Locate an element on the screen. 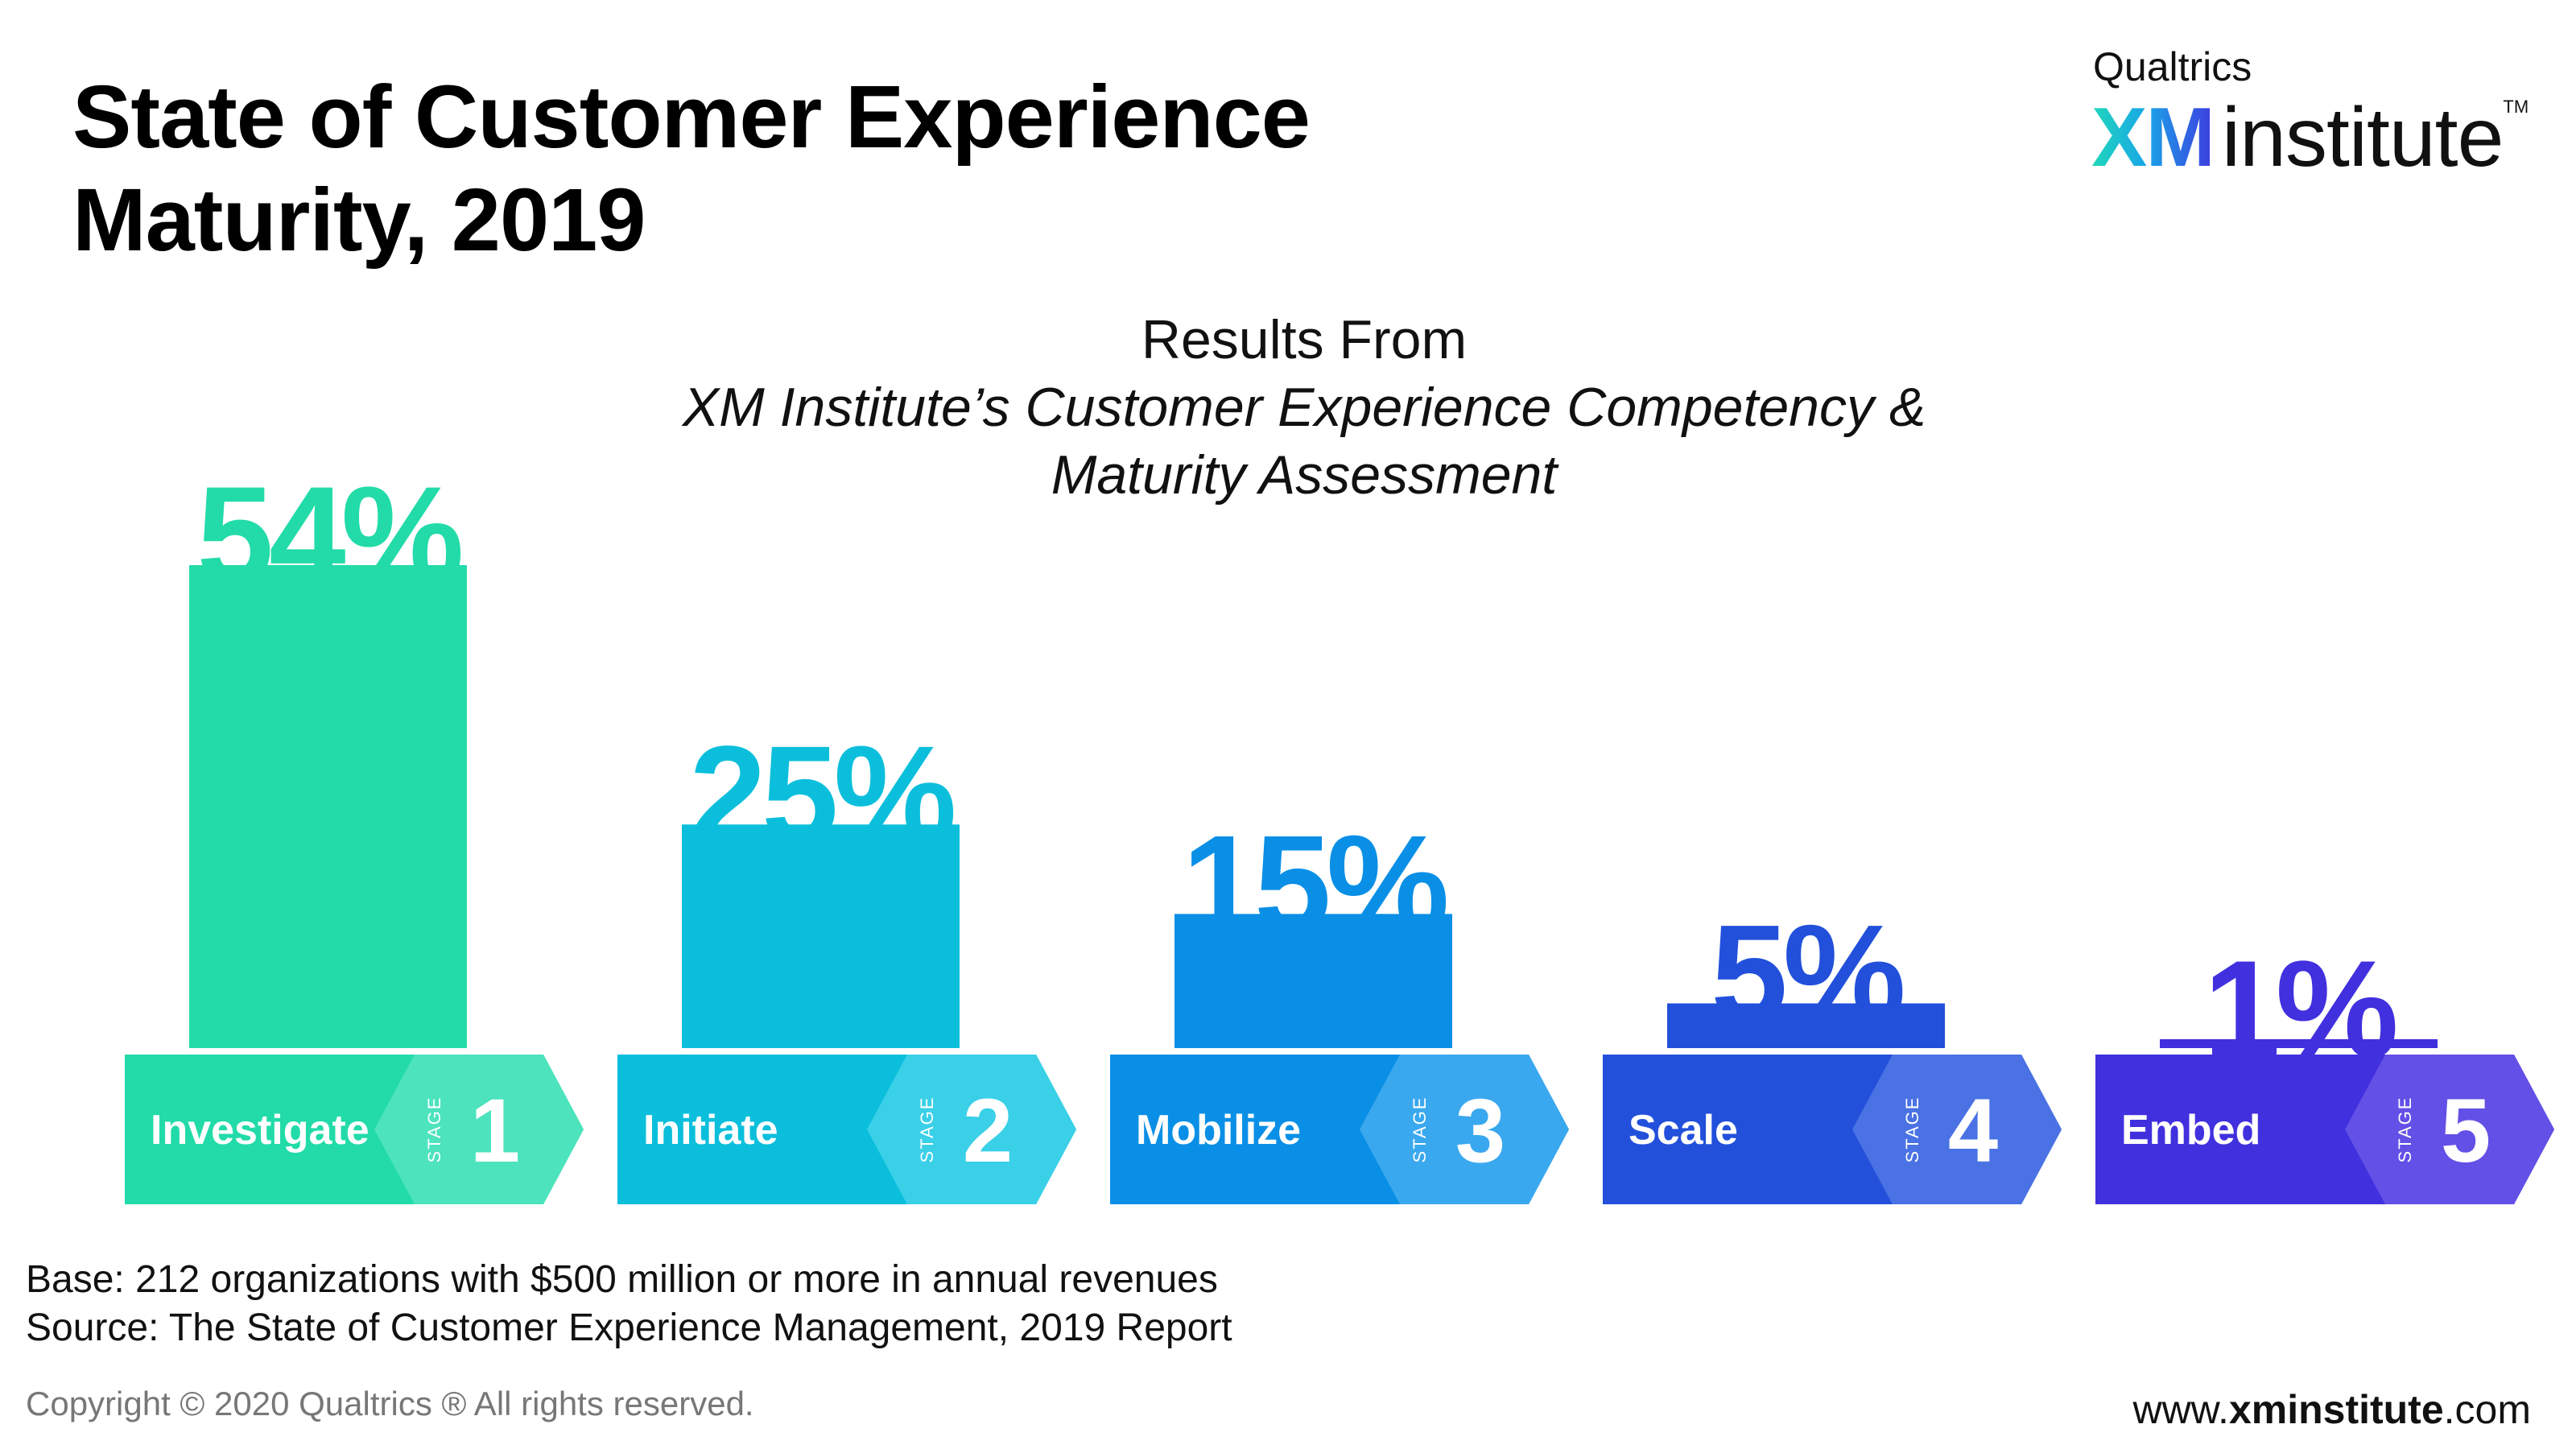 The image size is (2576, 1449). stage-number-5: 5 is located at coordinates (2466, 1130).